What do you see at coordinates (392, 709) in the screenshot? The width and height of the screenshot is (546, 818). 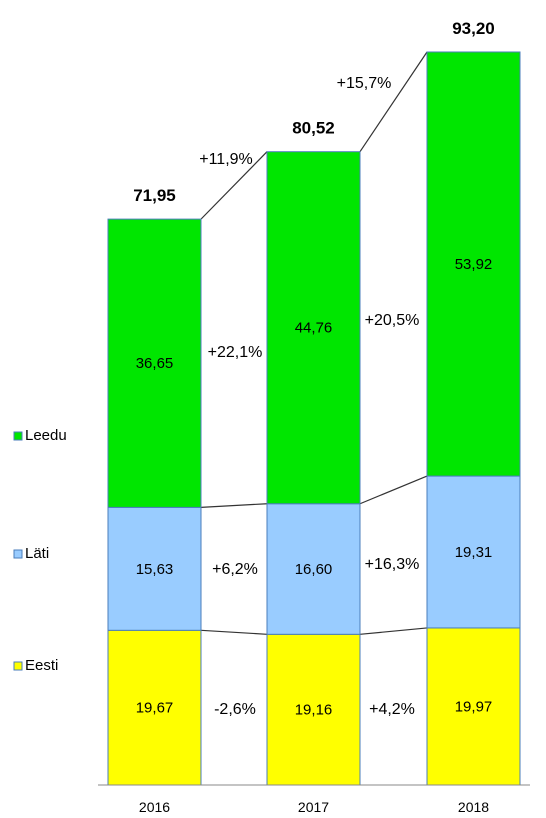 I see `change-label-eesti-1: +4,2%` at bounding box center [392, 709].